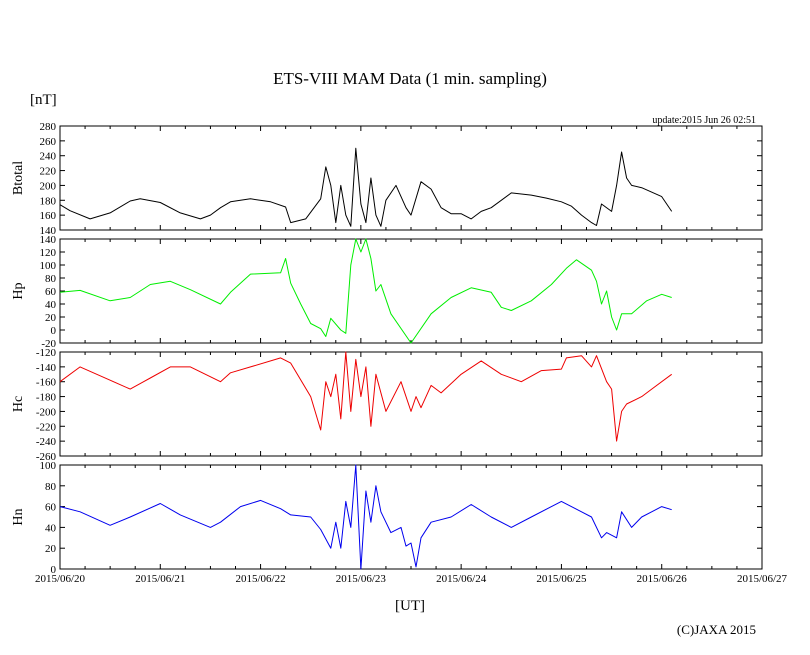 The height and width of the screenshot is (655, 810). Describe the element at coordinates (48, 201) in the screenshot. I see `y-tick-label: 180` at that location.